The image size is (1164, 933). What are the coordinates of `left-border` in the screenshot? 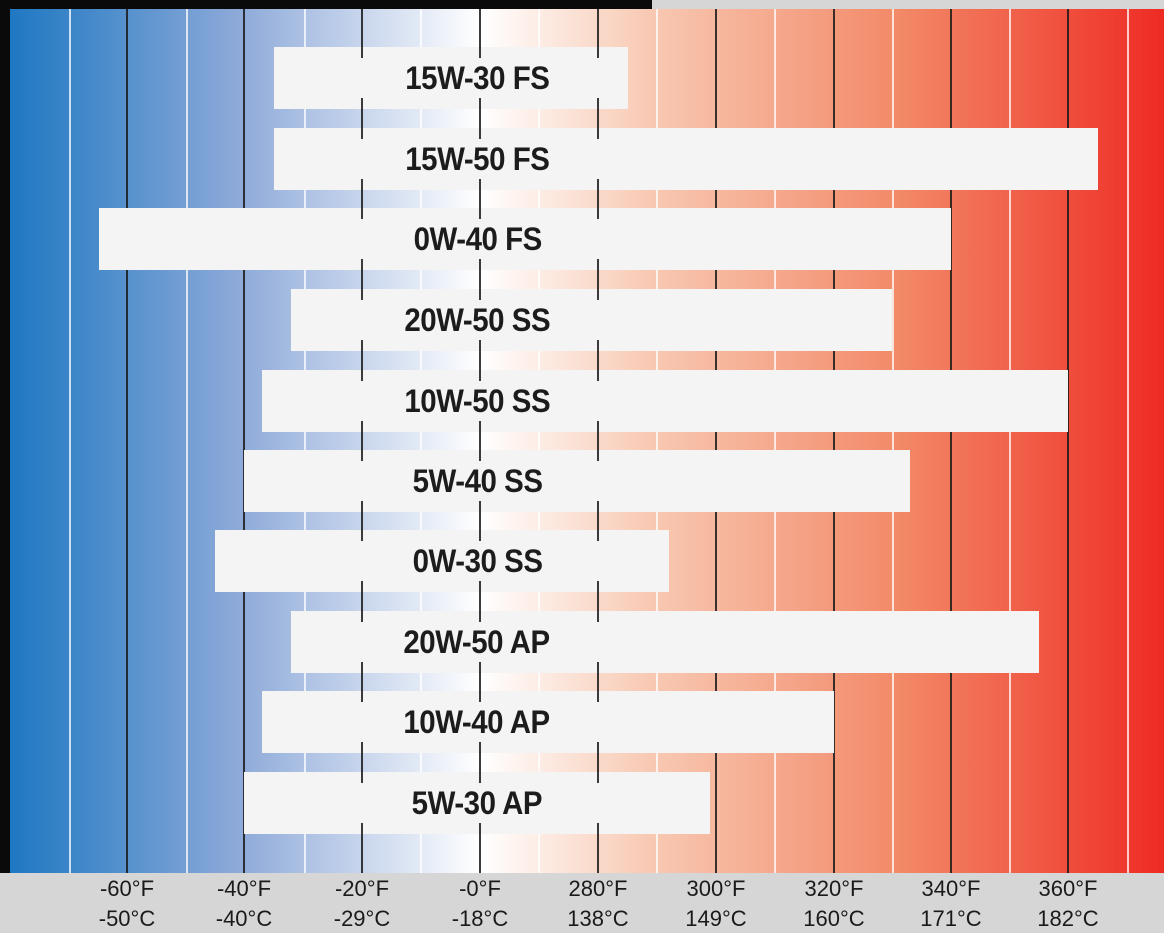 It's located at (5, 436).